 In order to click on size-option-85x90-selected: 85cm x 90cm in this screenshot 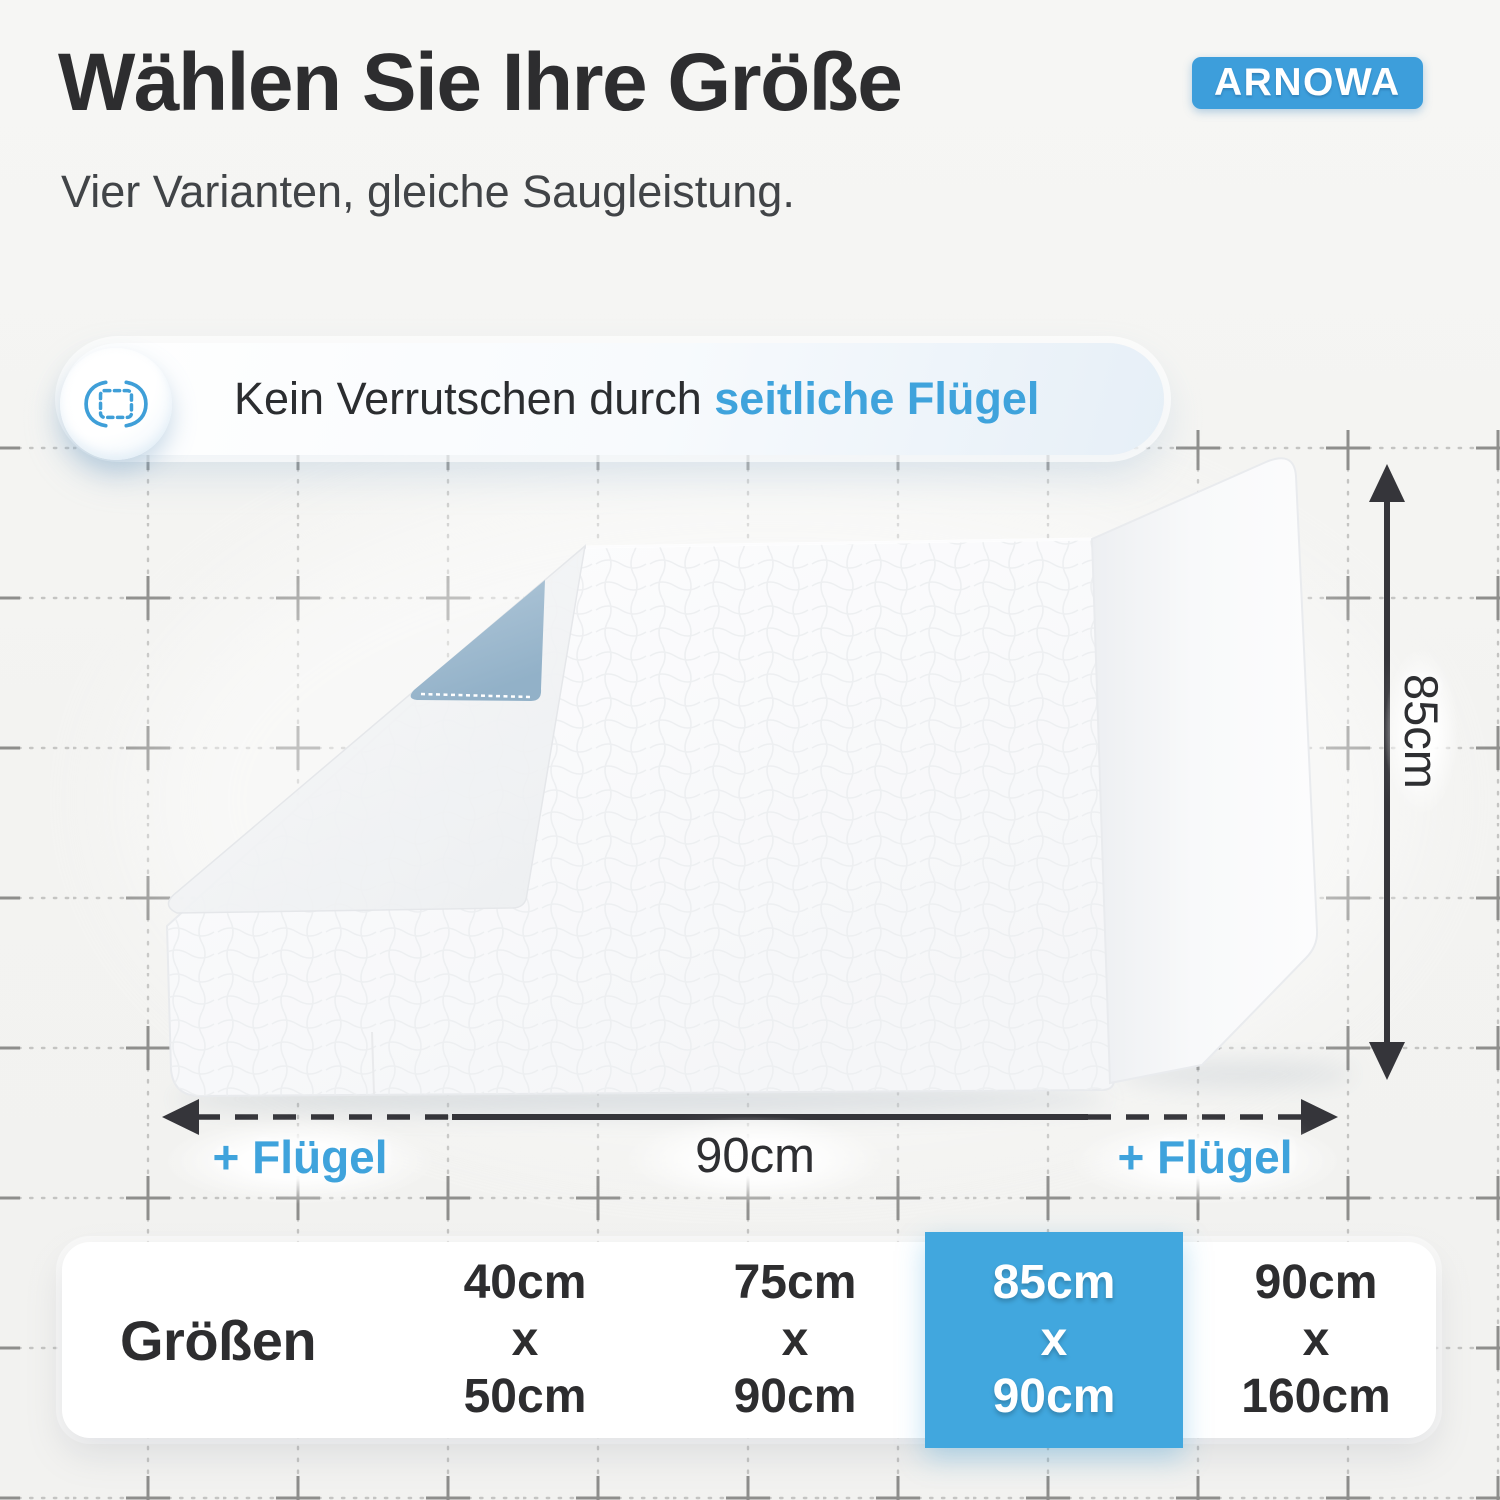, I will do `click(1054, 1339)`.